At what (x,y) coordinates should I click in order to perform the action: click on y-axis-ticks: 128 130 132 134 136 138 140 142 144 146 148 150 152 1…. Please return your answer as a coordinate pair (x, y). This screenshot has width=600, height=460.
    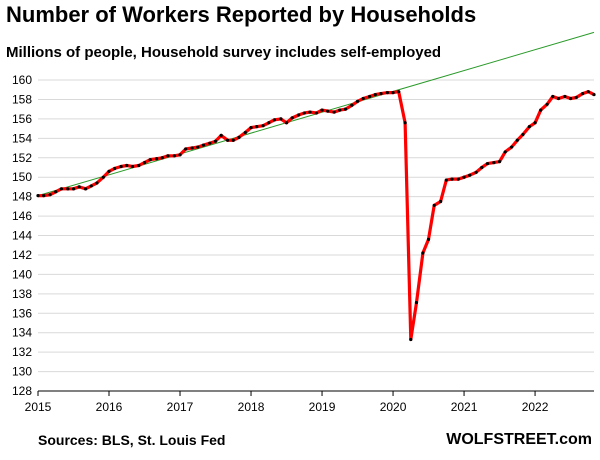
    Looking at the image, I should click on (22, 235).